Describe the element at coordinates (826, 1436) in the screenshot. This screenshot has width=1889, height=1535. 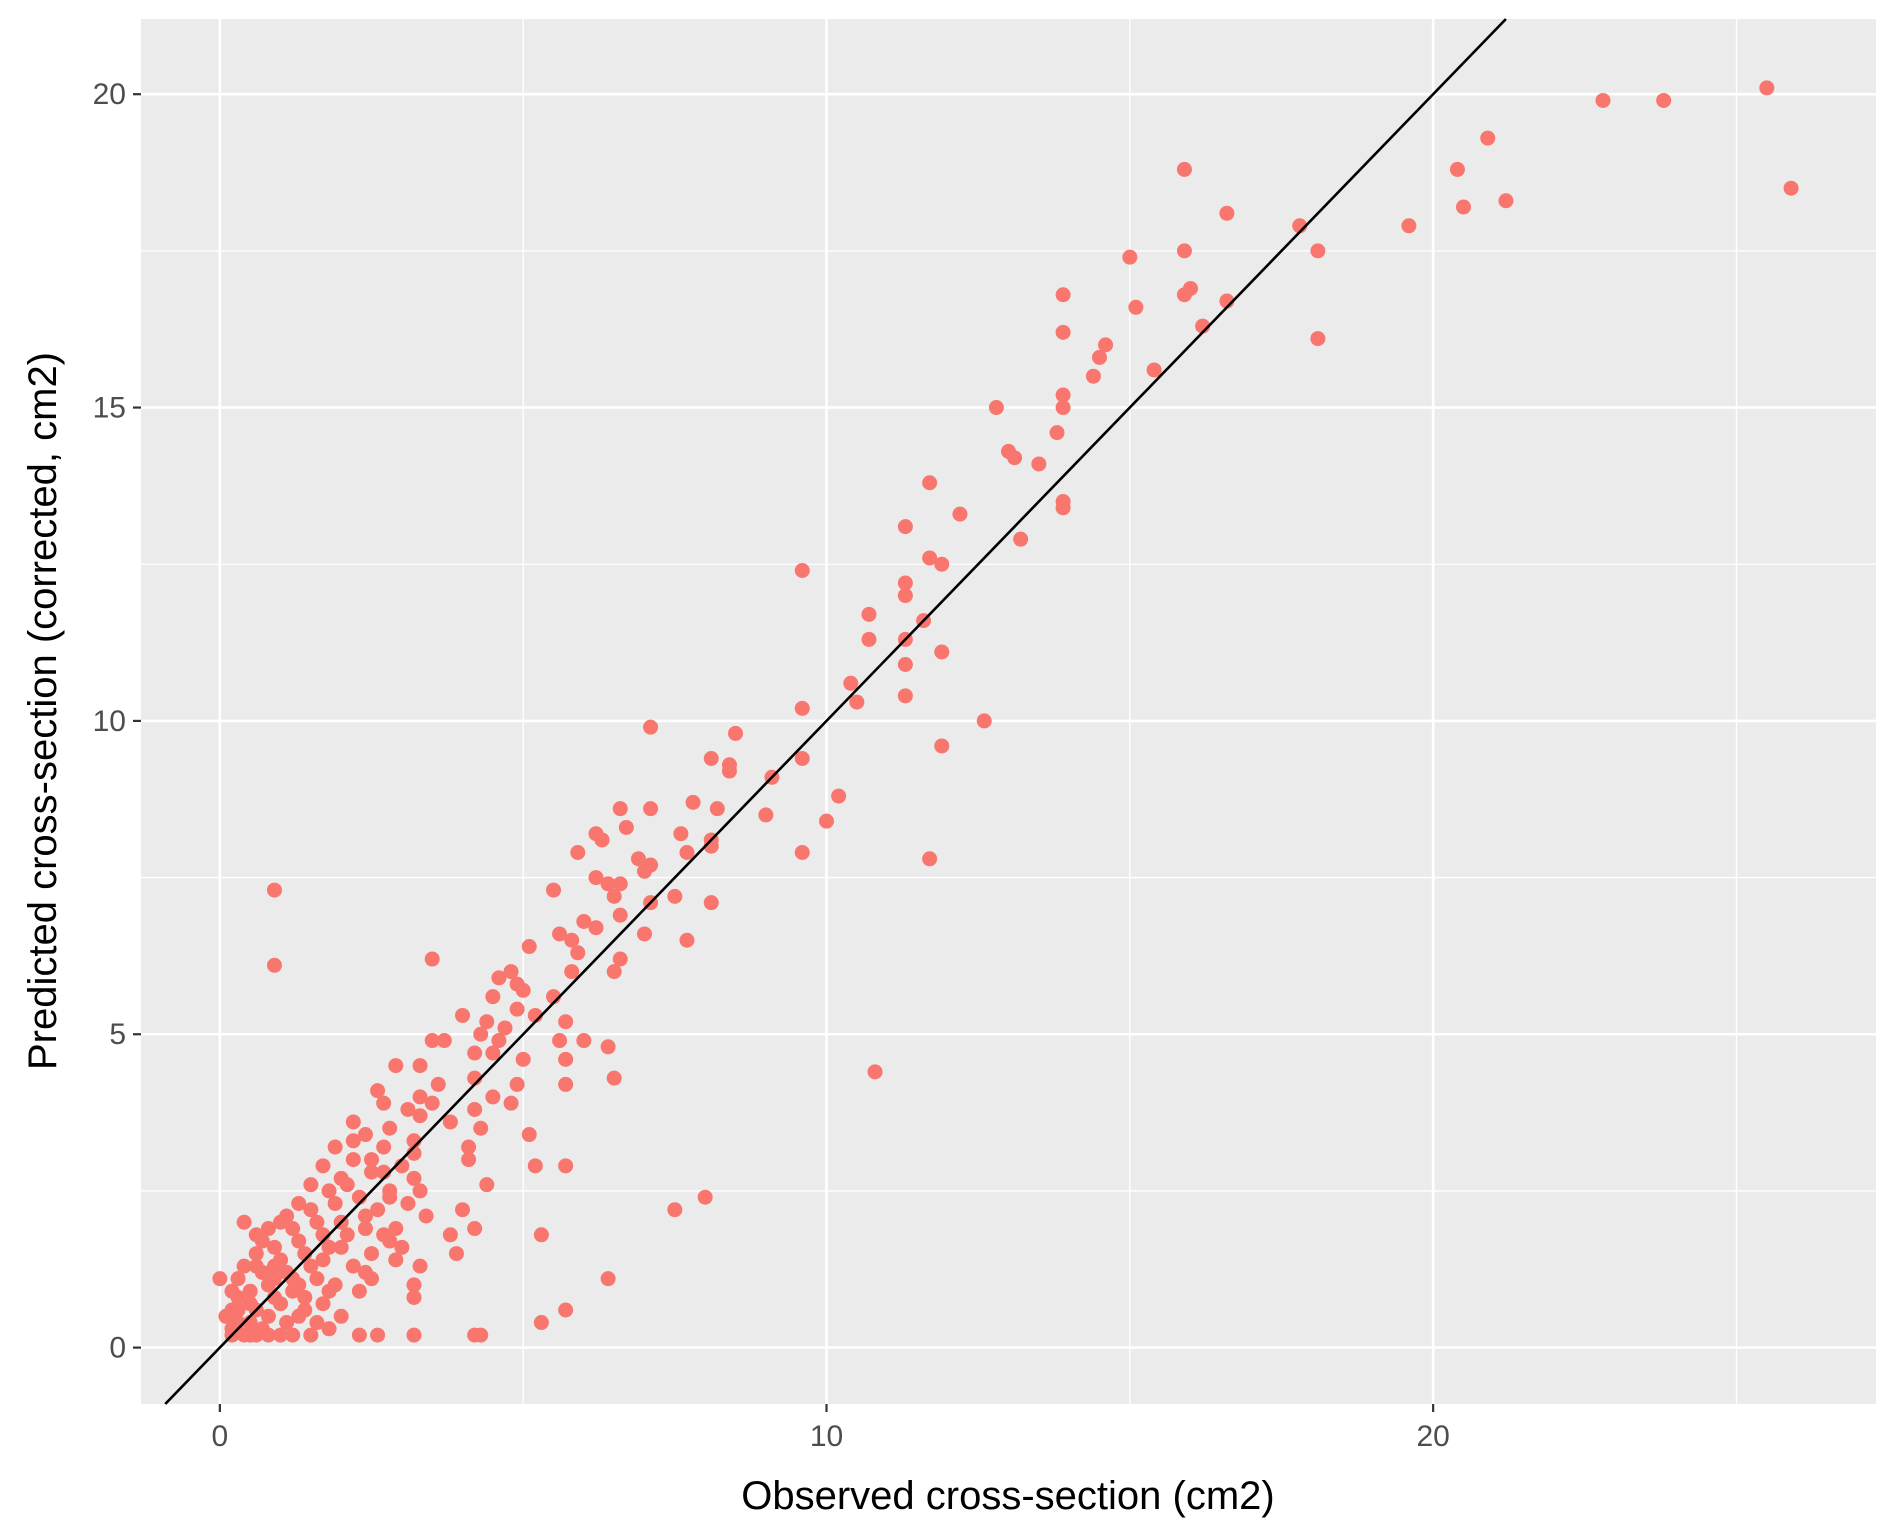
I see `x-tick-label: 10` at that location.